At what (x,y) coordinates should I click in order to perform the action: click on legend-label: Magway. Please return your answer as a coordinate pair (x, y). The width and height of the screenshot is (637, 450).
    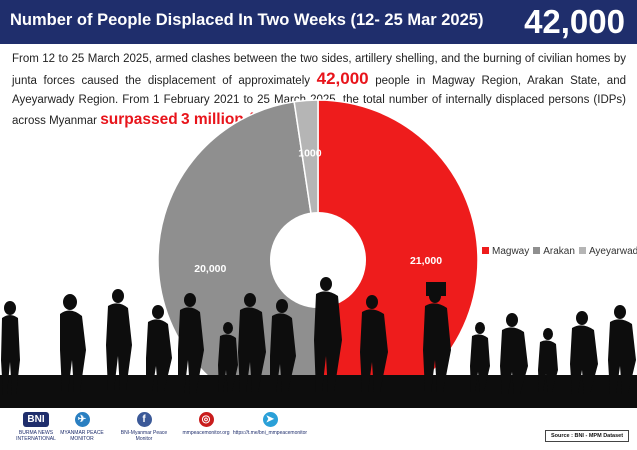
    Looking at the image, I should click on (511, 251).